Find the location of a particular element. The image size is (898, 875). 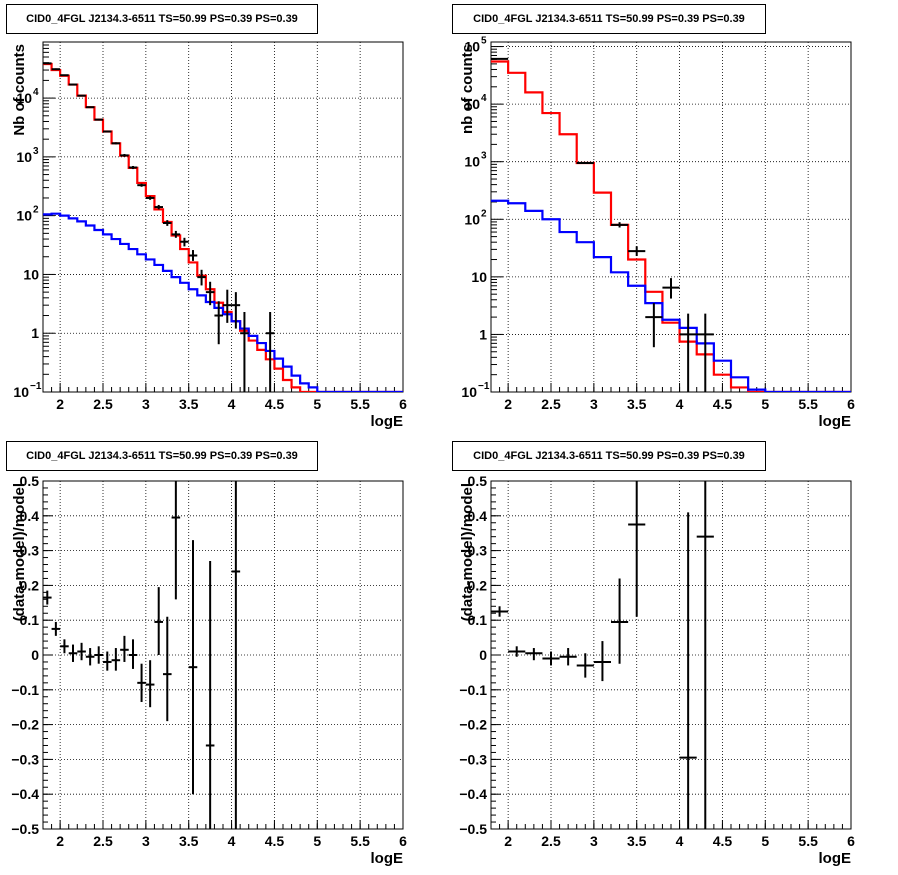

y-tick-label: 0.4 is located at coordinates (478, 516).